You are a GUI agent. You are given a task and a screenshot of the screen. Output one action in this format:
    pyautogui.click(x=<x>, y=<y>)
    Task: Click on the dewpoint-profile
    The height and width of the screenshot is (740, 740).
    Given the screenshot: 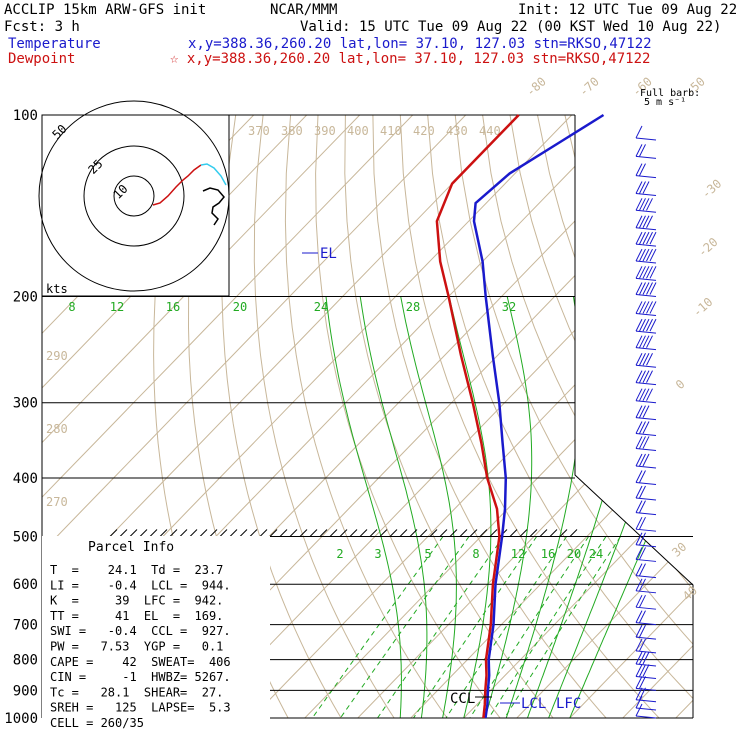 What is the action you would take?
    pyautogui.click(x=477, y=416)
    